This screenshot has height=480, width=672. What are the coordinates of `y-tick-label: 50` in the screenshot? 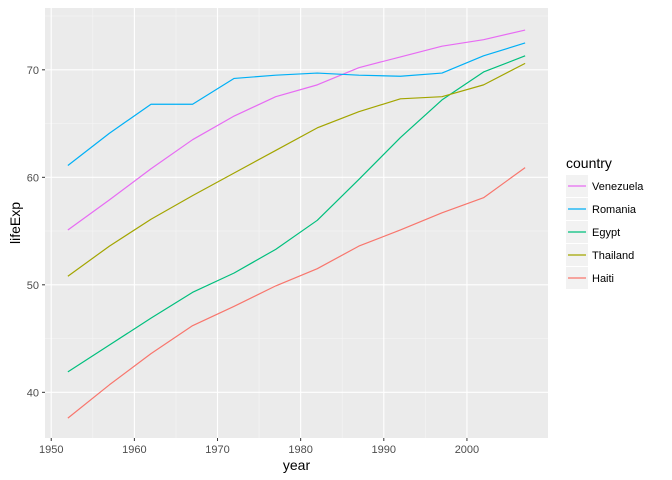 It's located at (33, 286).